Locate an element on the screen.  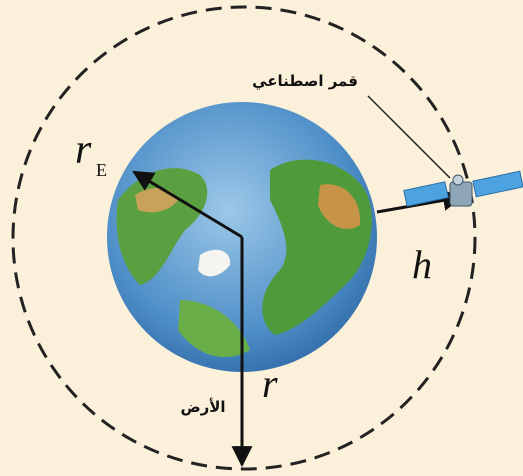
earth-radius-label: r is located at coordinates (83, 150).